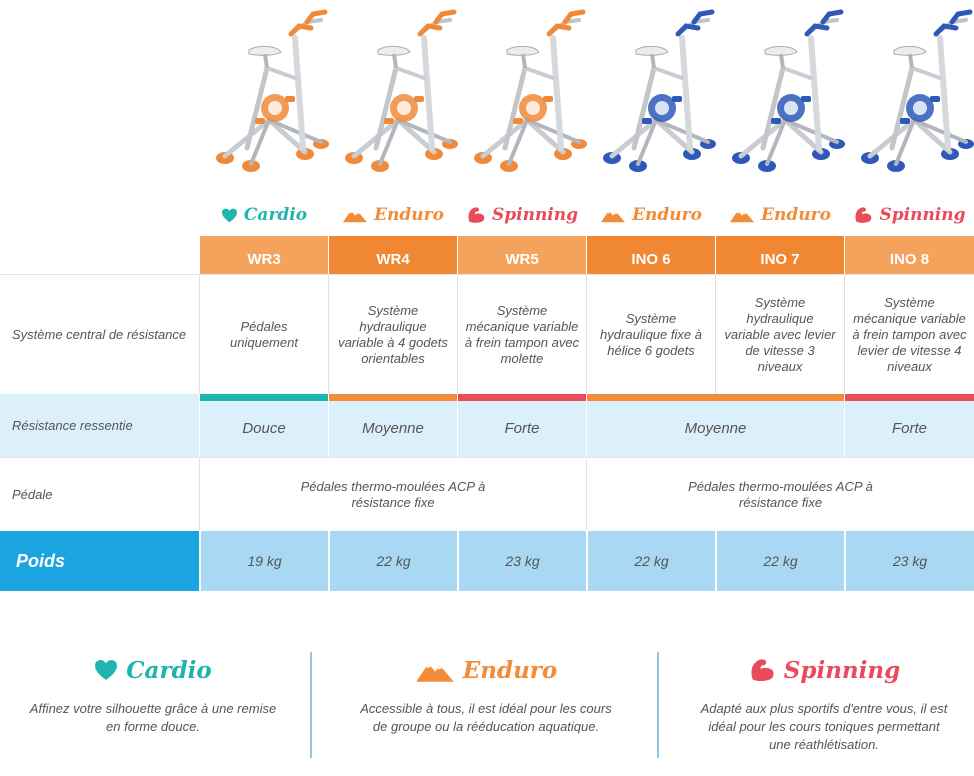  Describe the element at coordinates (393, 429) in the screenshot. I see `felt-resistance-wr4: Moyenne` at that location.